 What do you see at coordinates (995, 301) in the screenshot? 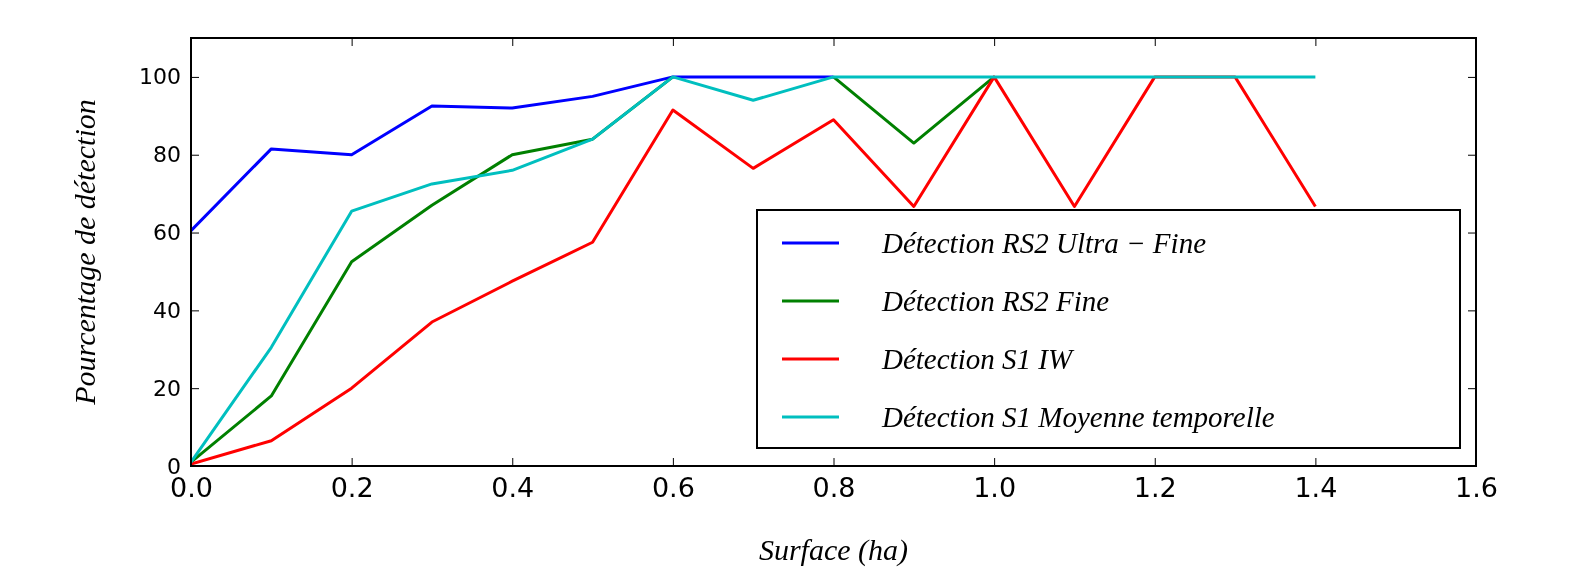
I see `legend-label: Détection RS2 Fine` at bounding box center [995, 301].